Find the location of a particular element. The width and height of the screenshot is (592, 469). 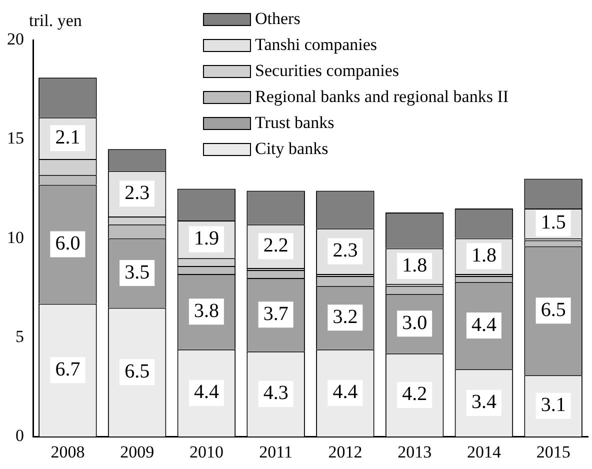

y-tick-label: 5 is located at coordinates (20, 336).